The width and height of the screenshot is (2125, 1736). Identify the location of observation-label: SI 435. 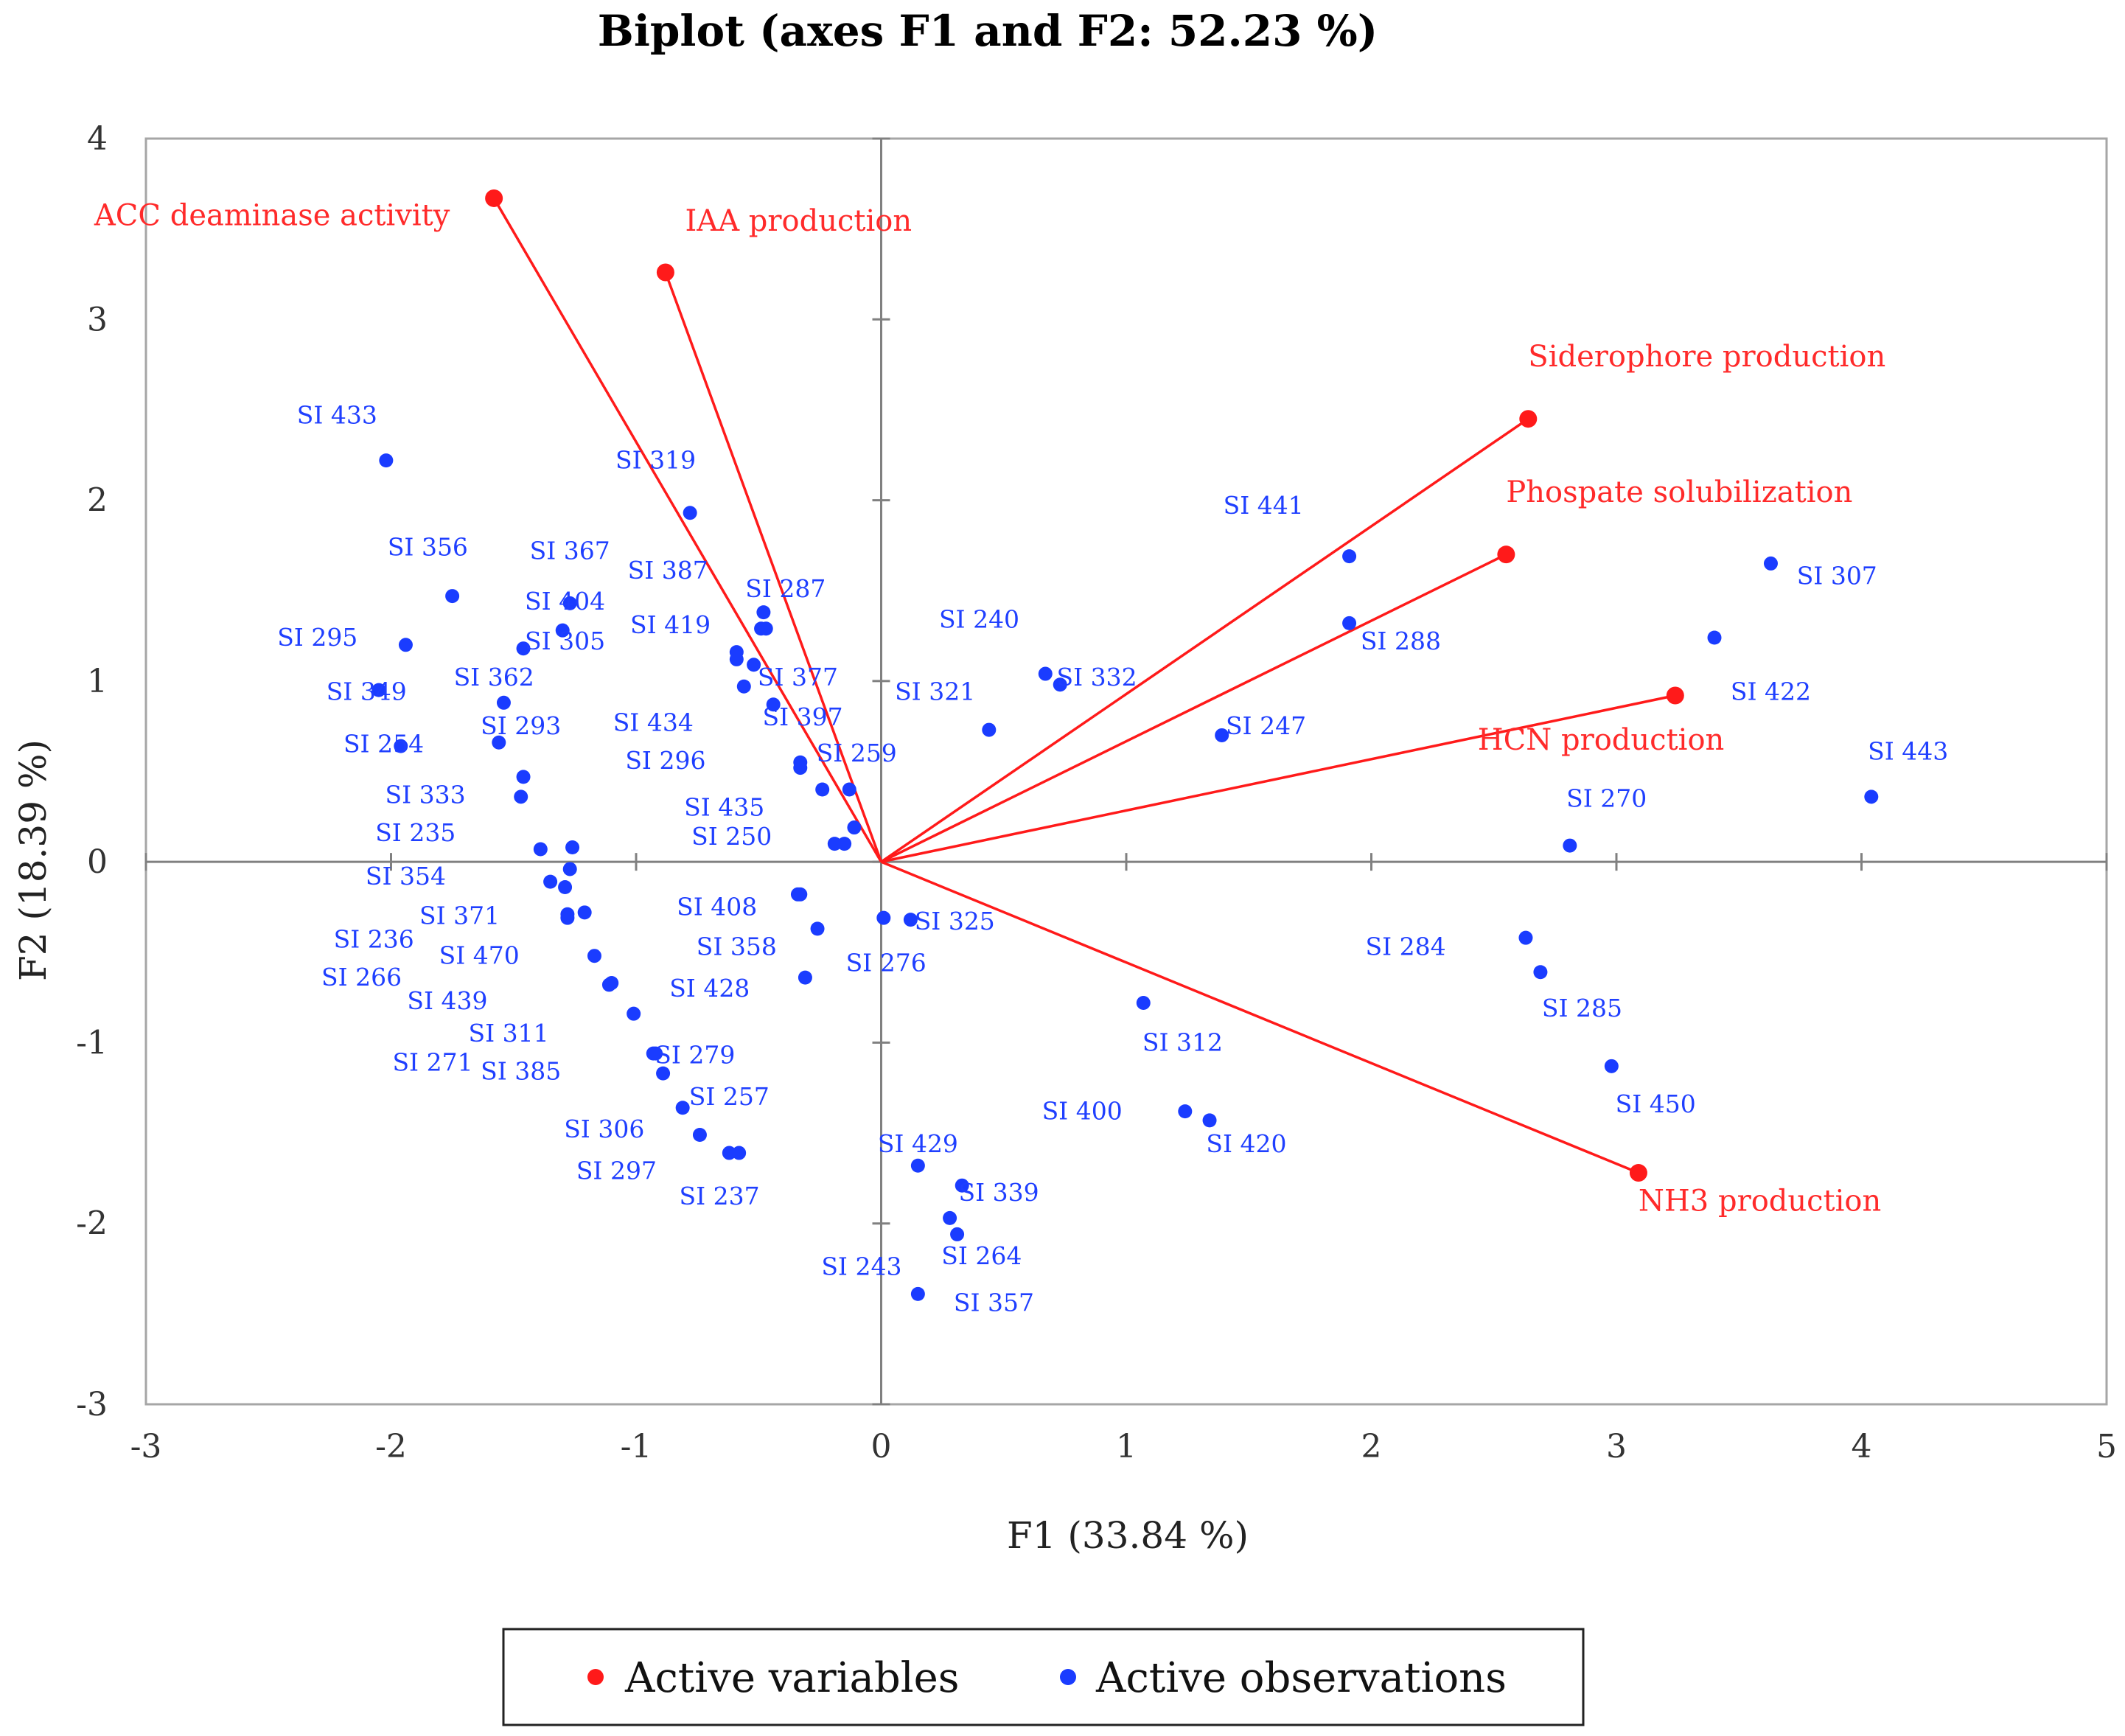
(724, 807).